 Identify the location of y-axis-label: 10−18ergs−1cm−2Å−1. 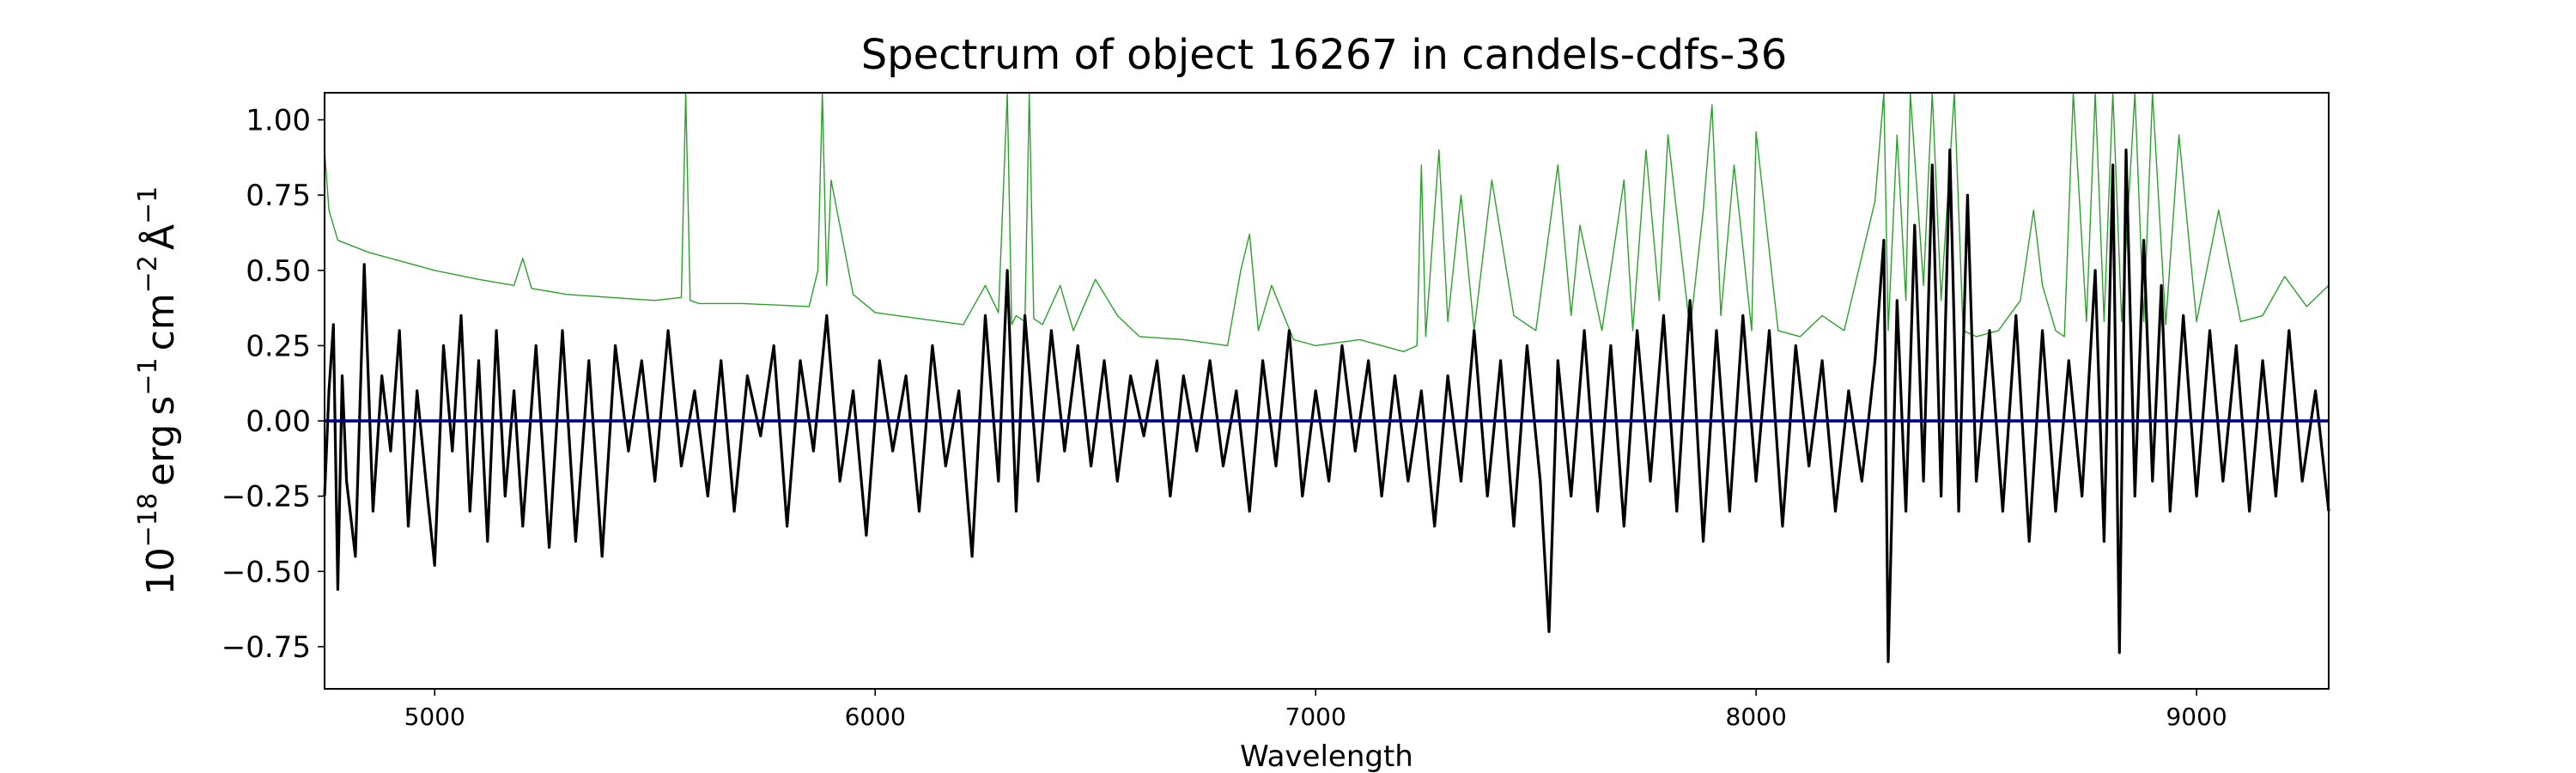
(158, 390).